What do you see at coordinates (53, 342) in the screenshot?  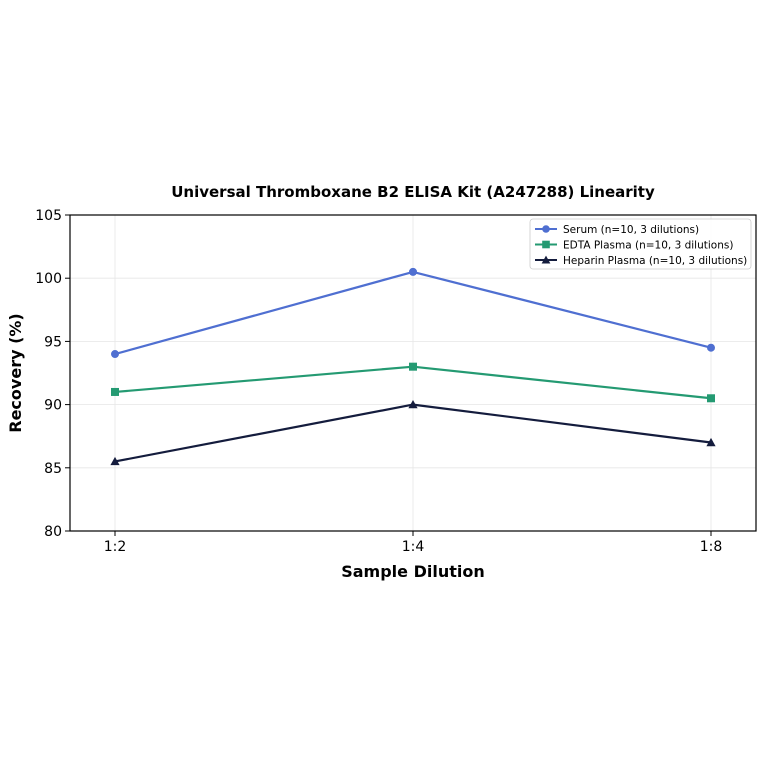 I see `y-tick-label: 95` at bounding box center [53, 342].